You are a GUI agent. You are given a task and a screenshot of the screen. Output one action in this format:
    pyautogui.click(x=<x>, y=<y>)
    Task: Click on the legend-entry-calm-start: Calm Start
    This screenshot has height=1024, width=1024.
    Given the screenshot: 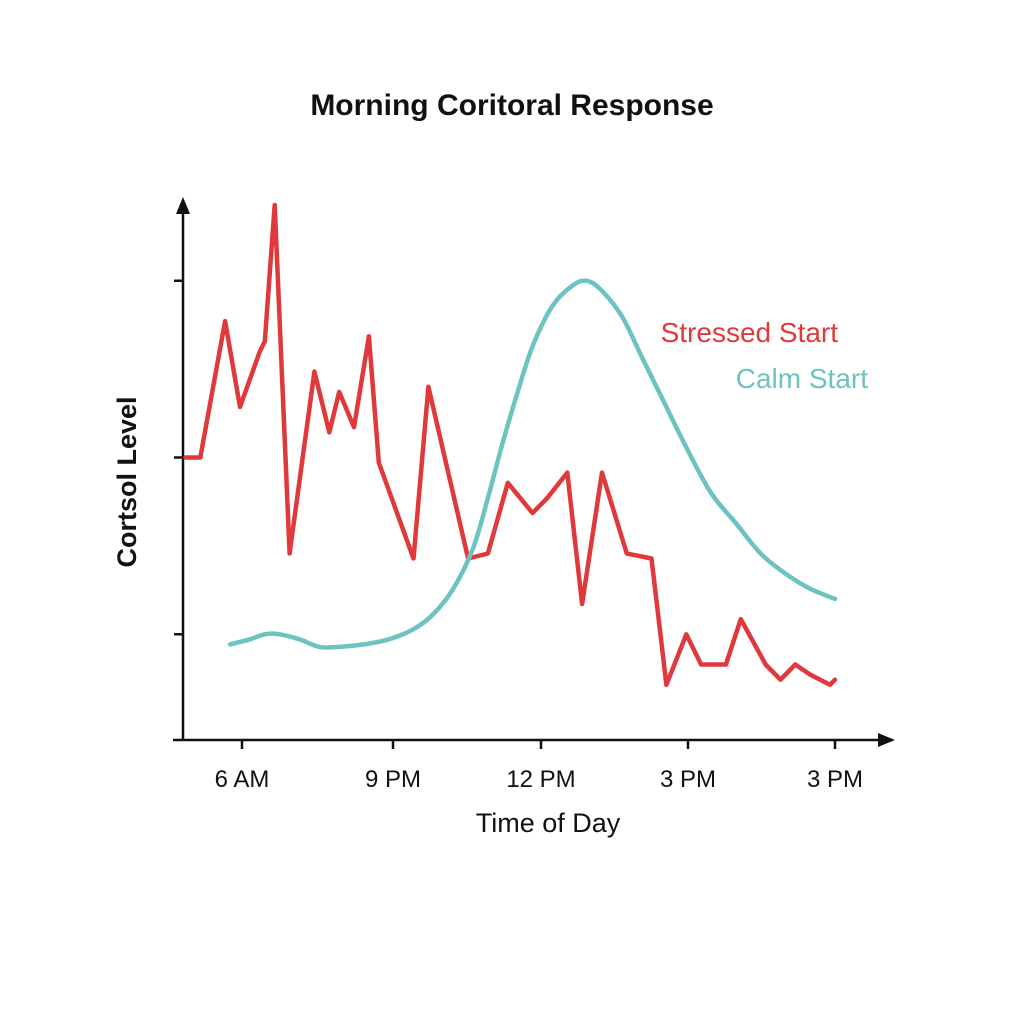 What is the action you would take?
    pyautogui.click(x=802, y=378)
    